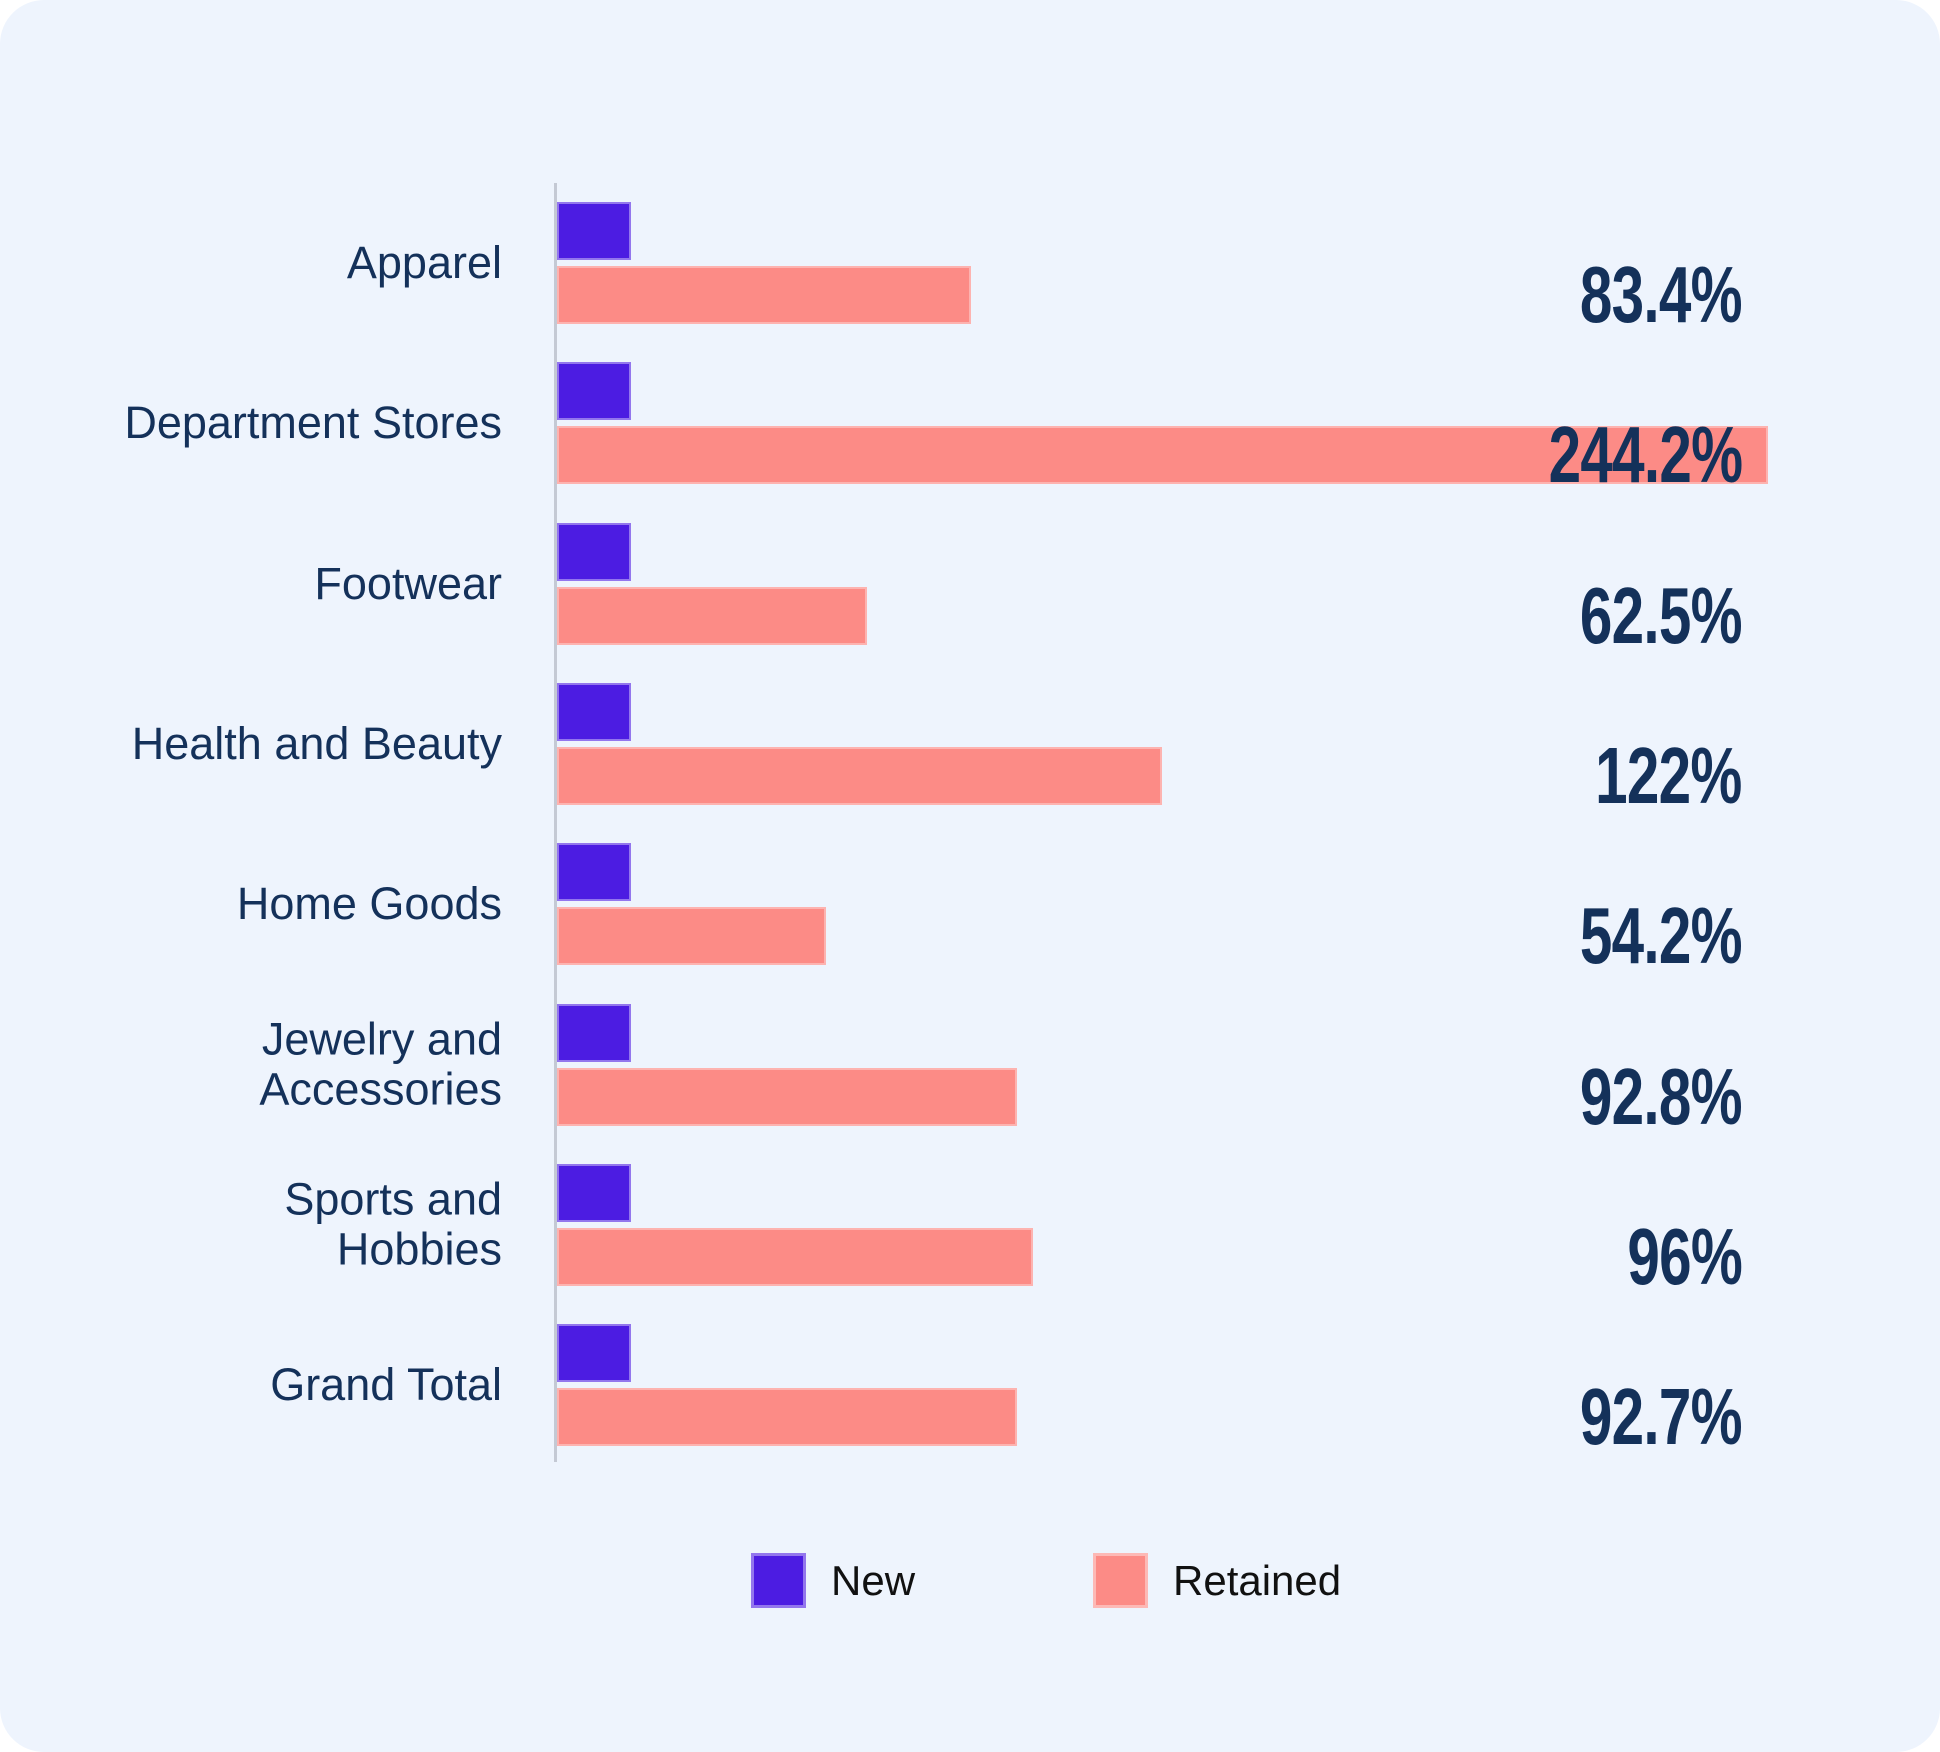  I want to click on category-row-sports-and-hobbies: Sports and Hobbies 96%, so click(970, 1230).